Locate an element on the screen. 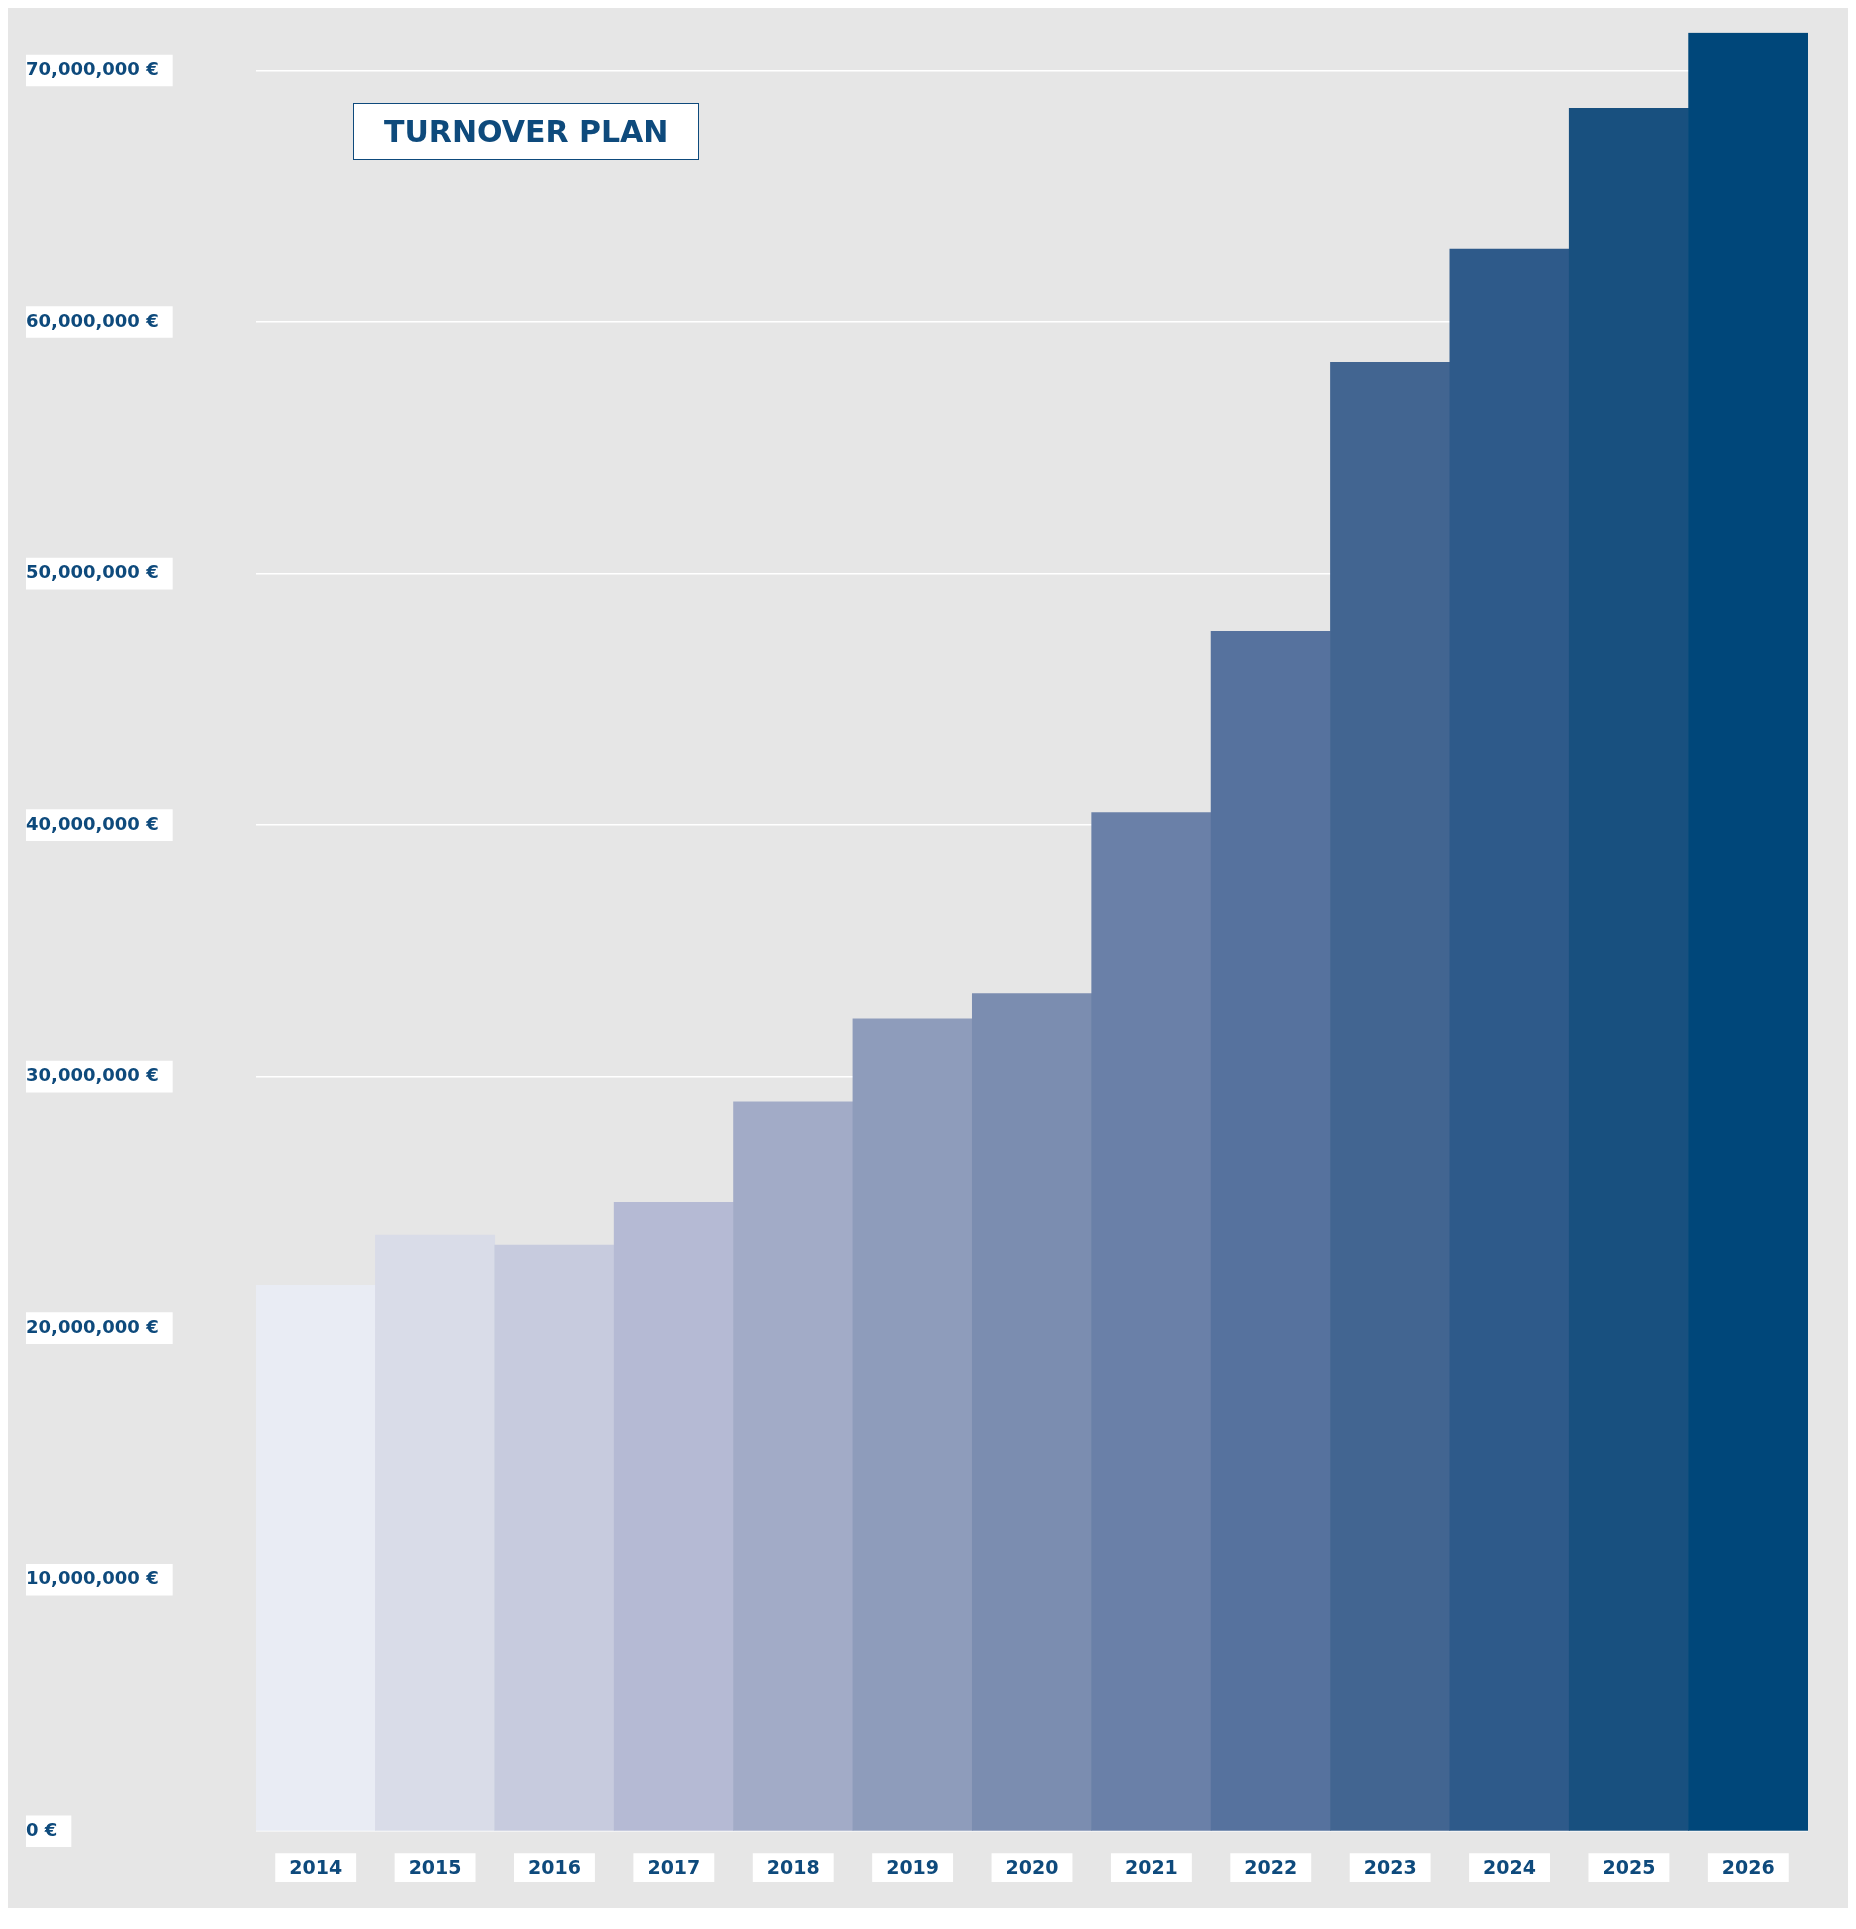 The height and width of the screenshot is (1929, 1856). x-tick-label: 2021 is located at coordinates (1151, 1866).